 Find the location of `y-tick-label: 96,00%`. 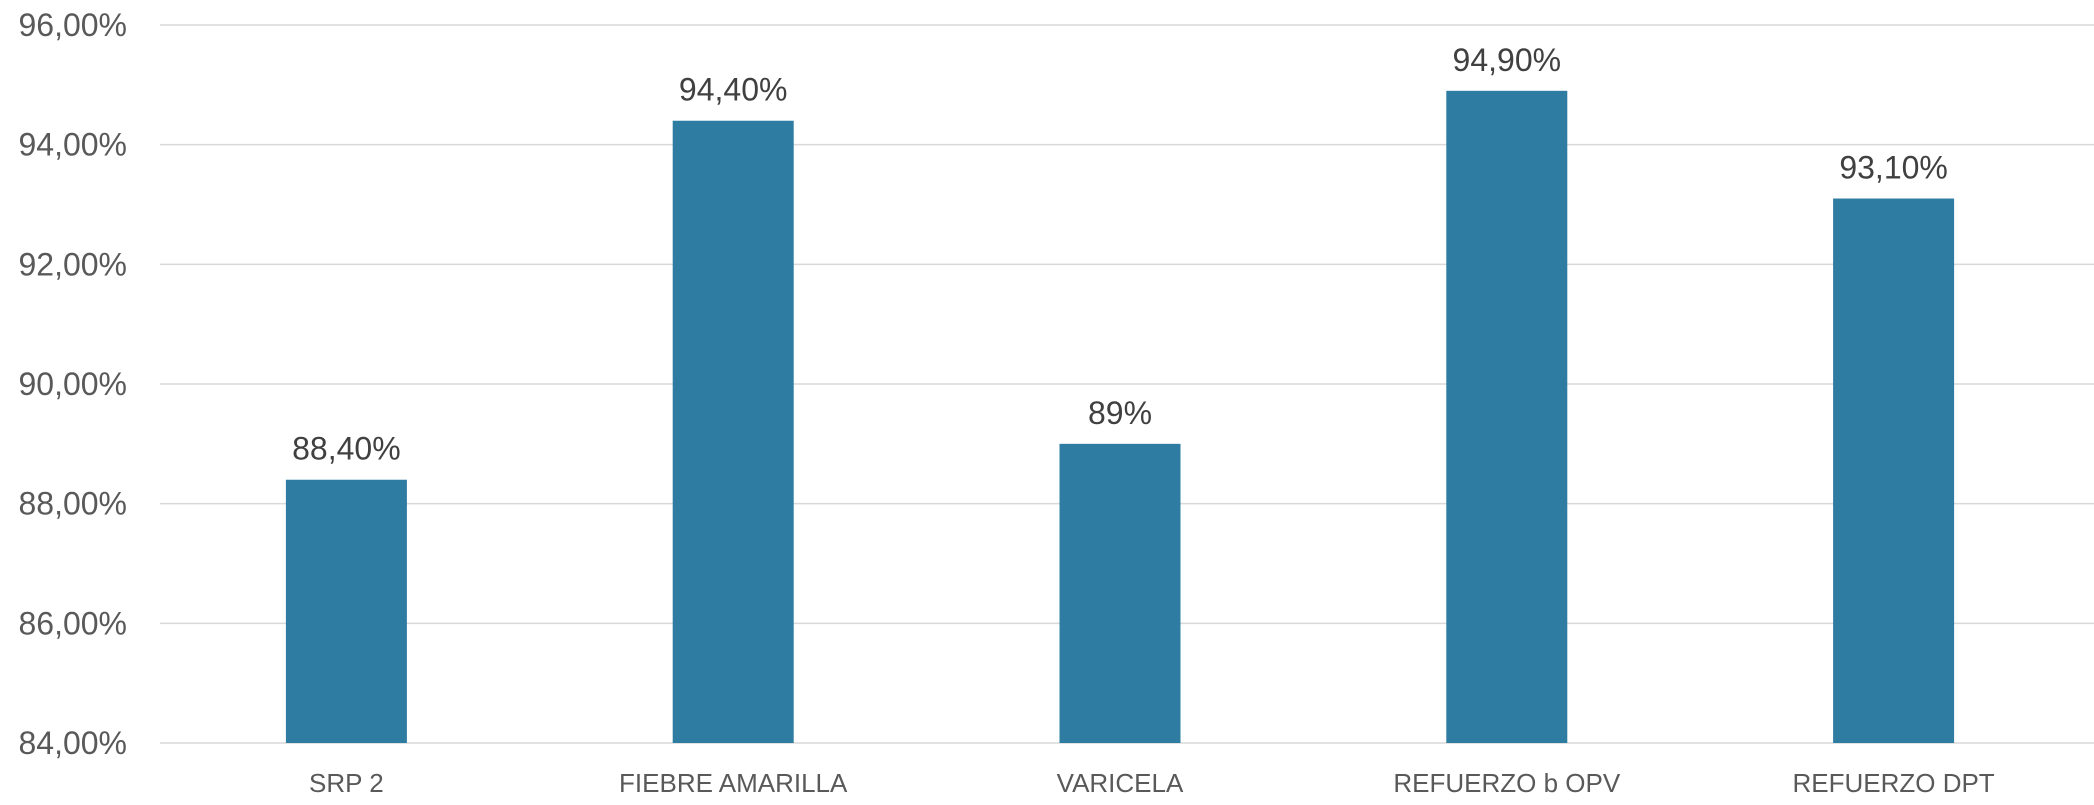

y-tick-label: 96,00% is located at coordinates (72, 25).